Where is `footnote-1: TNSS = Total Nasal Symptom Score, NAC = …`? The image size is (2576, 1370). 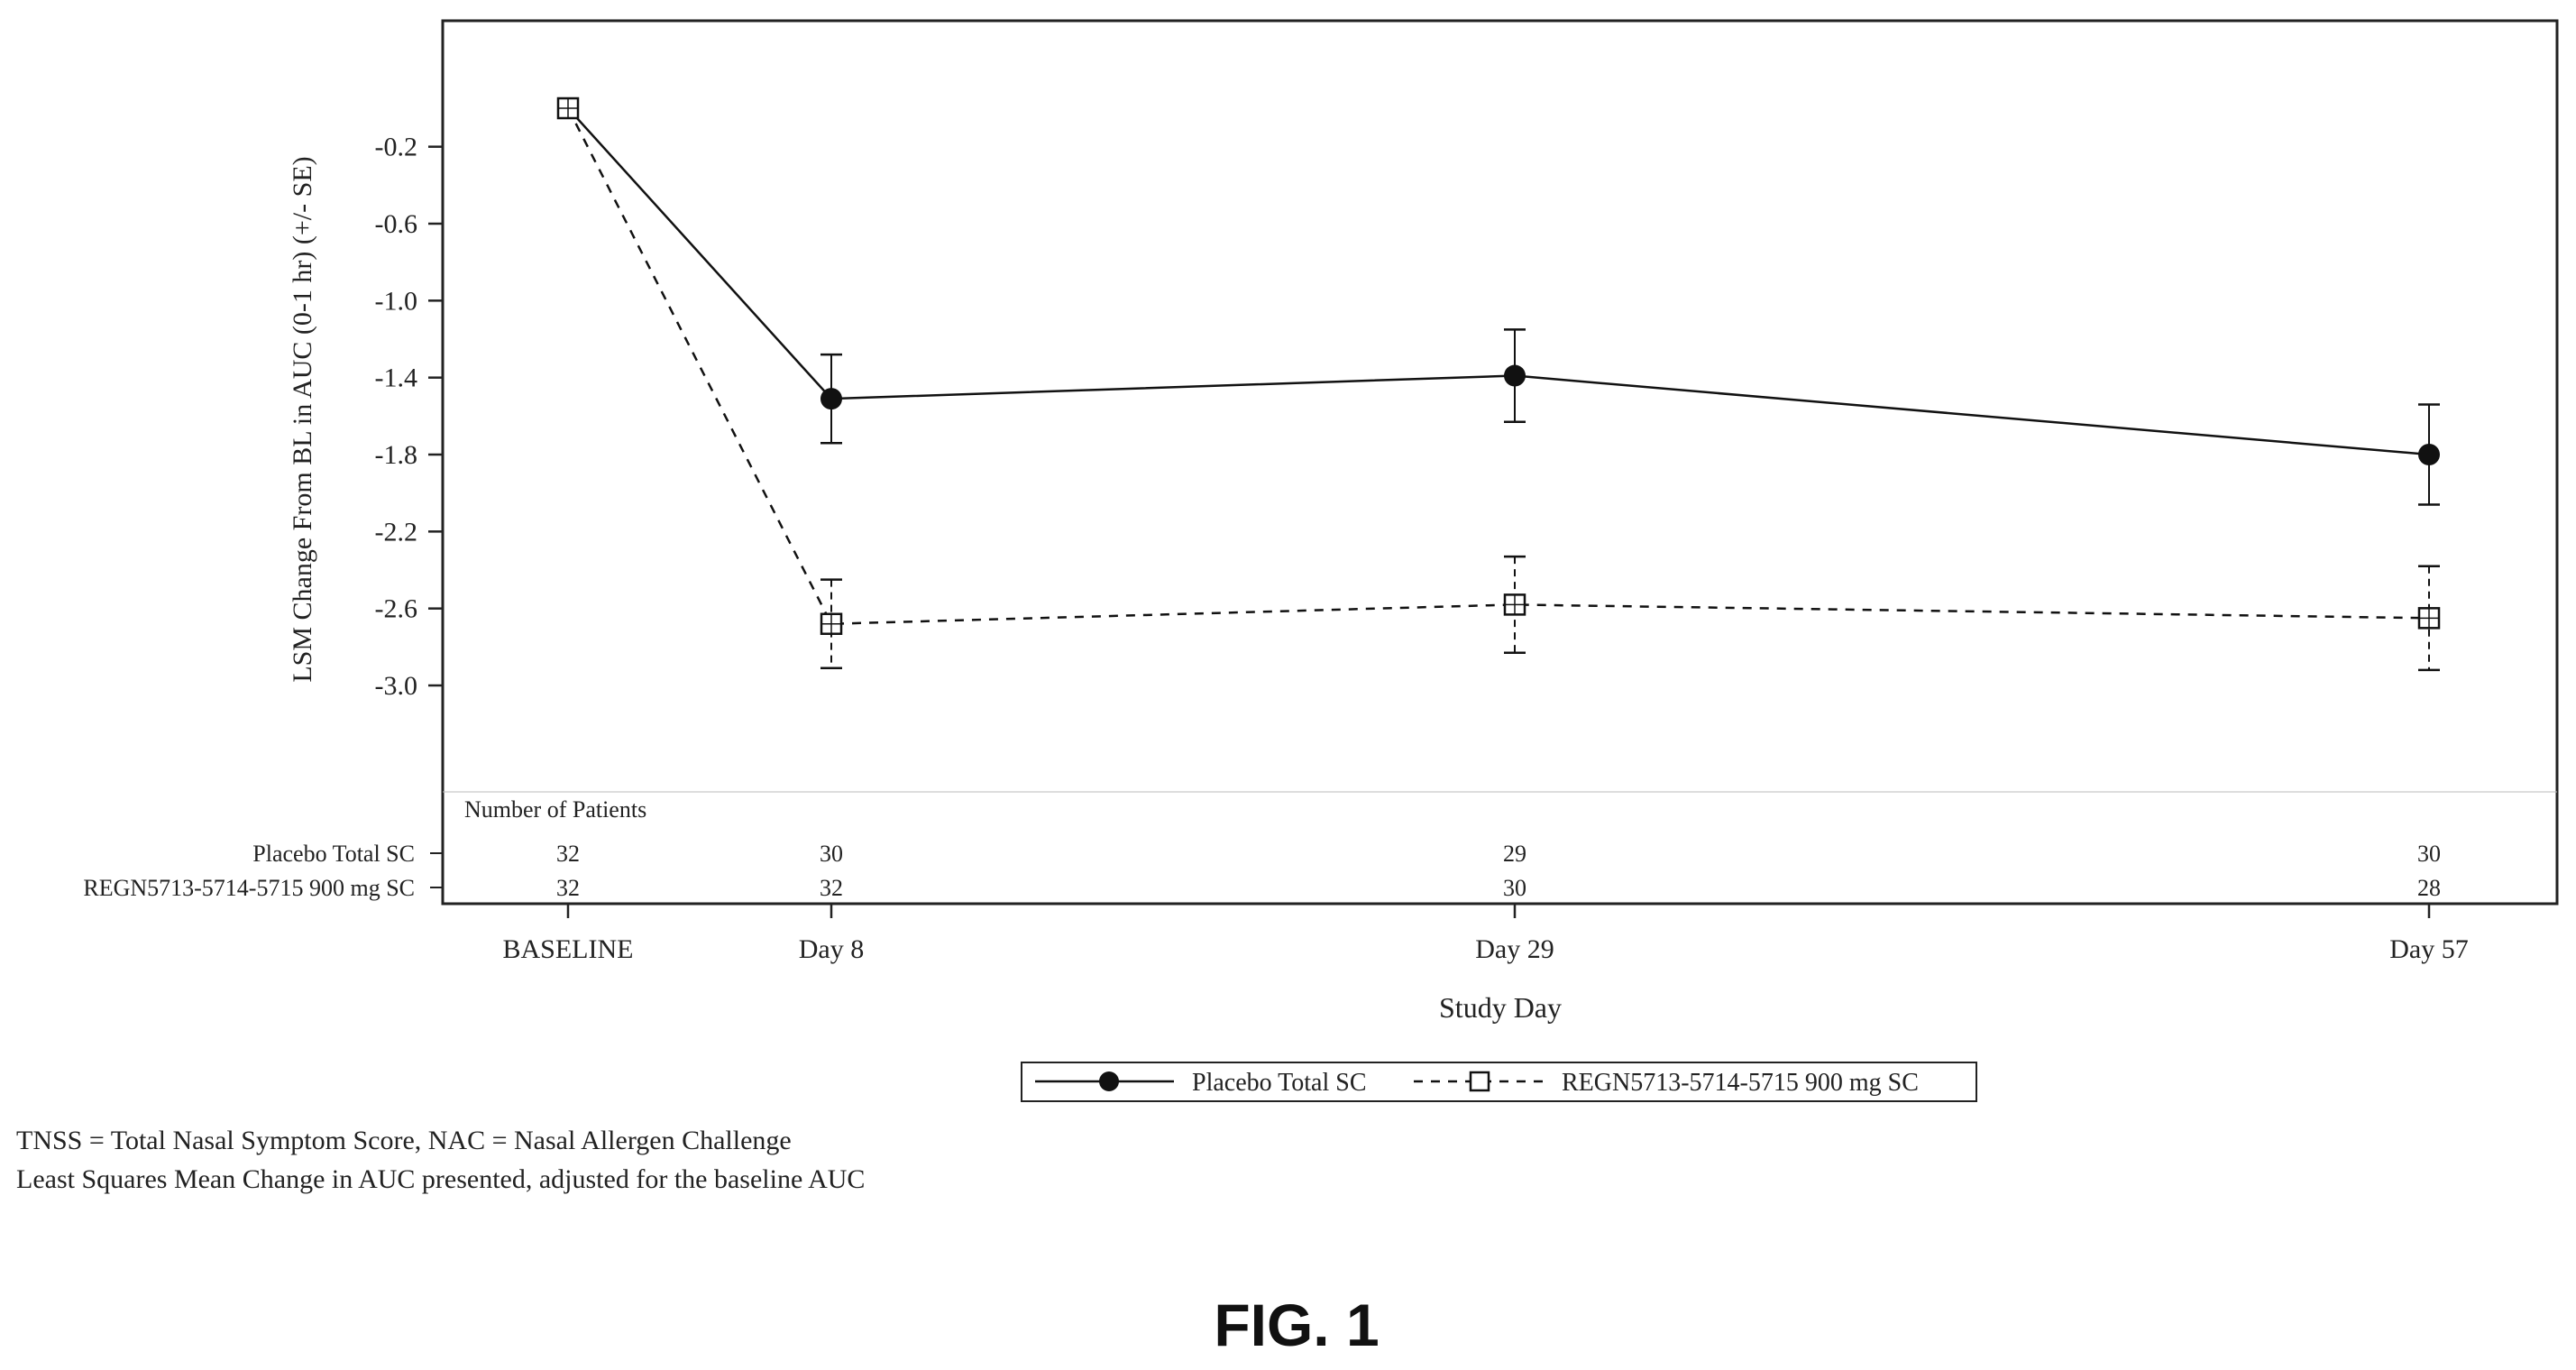
footnote-1: TNSS = Total Nasal Symptom Score, NAC = … is located at coordinates (404, 1140).